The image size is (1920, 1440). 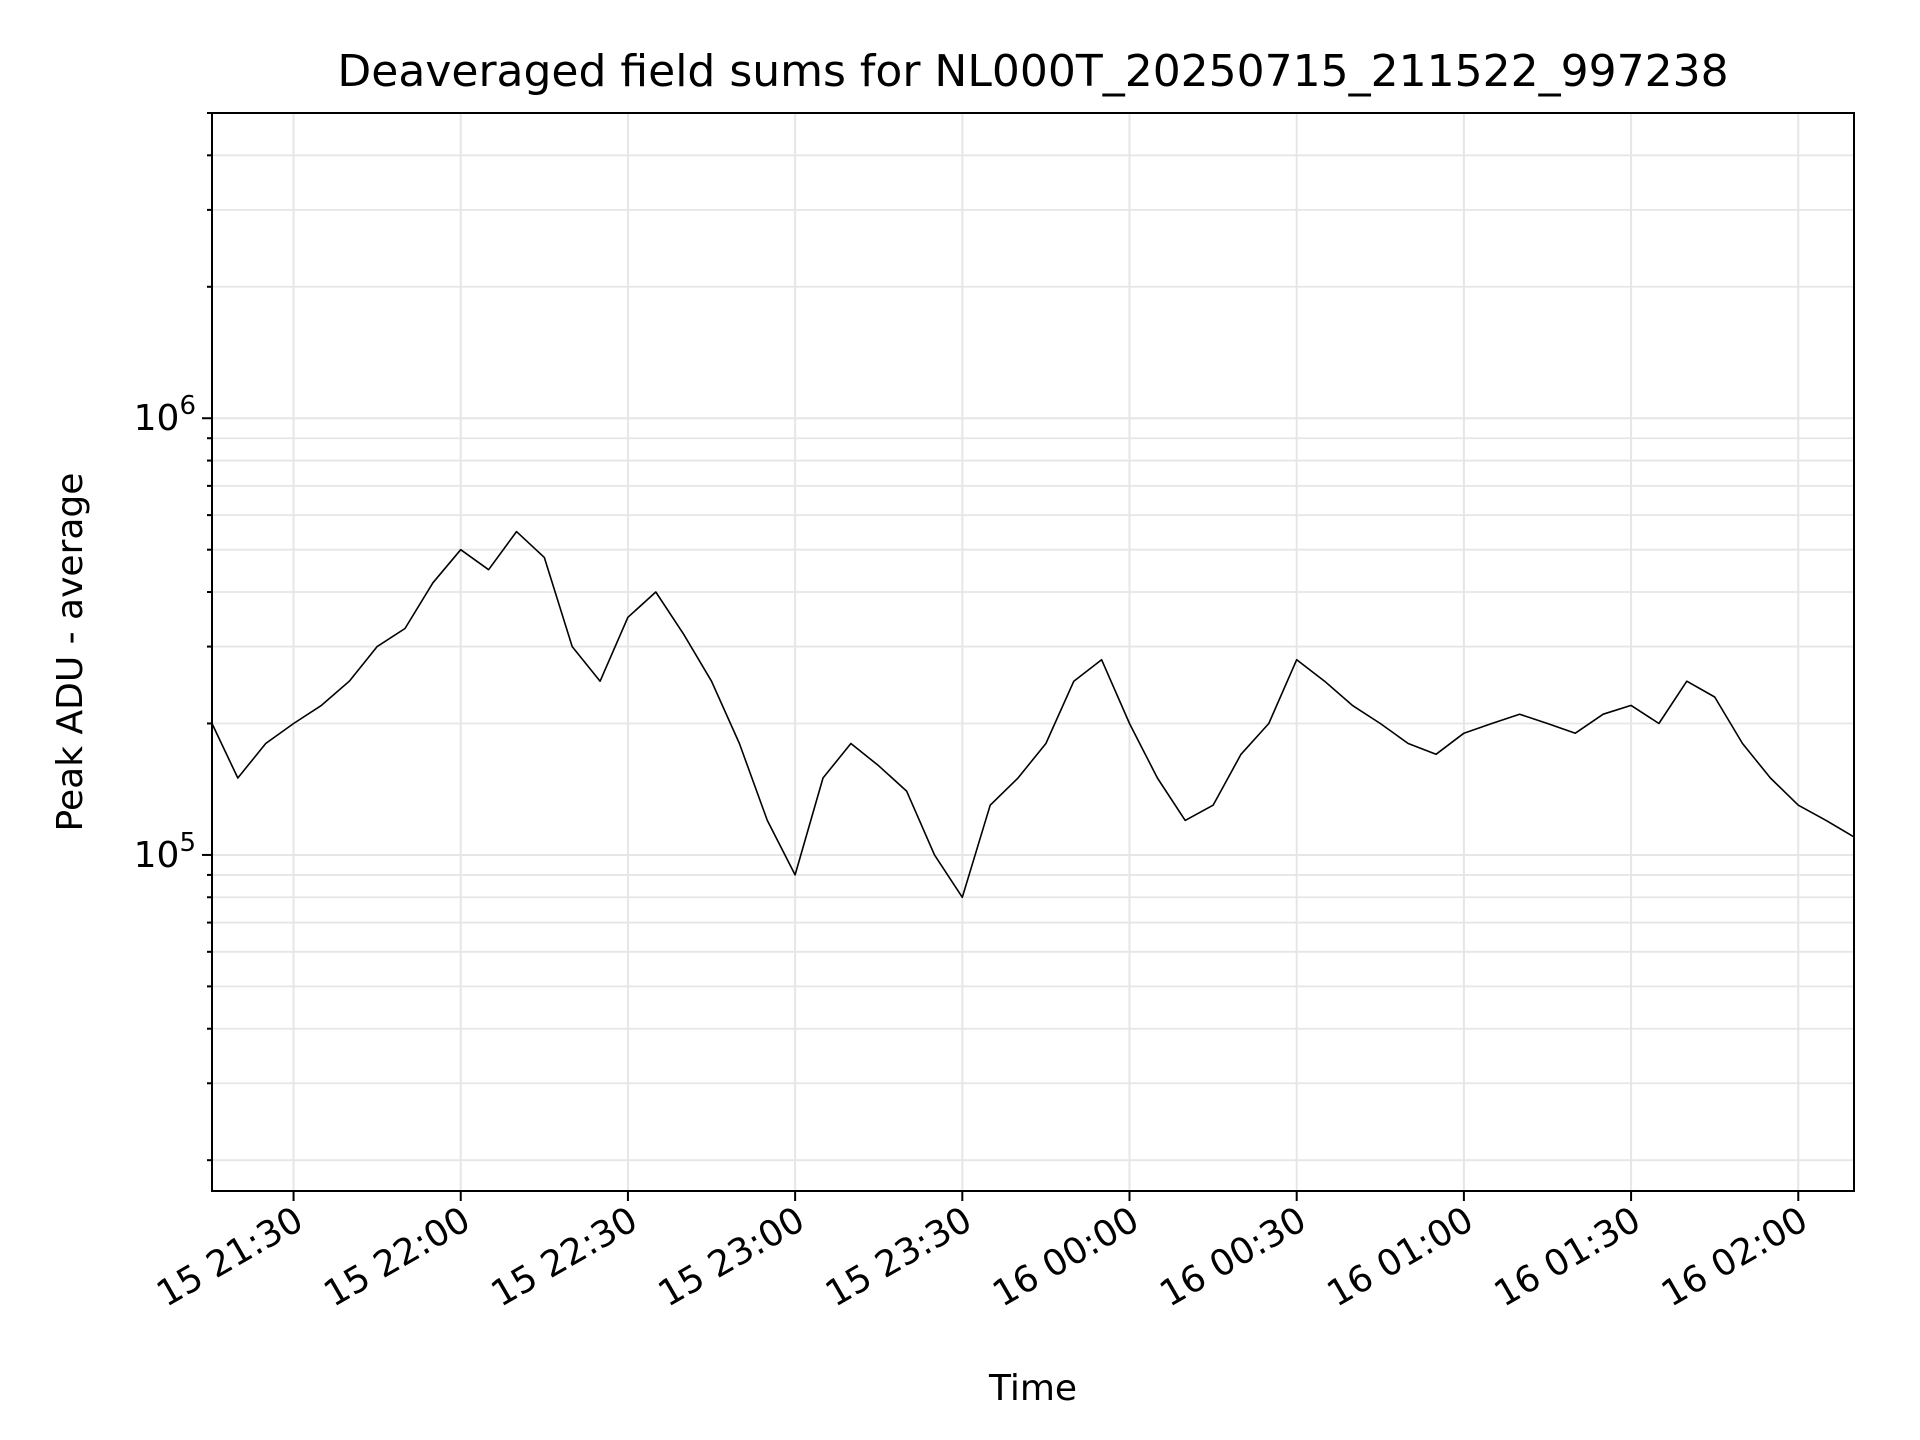 I want to click on x-axis-label: Time, so click(x=1032, y=1388).